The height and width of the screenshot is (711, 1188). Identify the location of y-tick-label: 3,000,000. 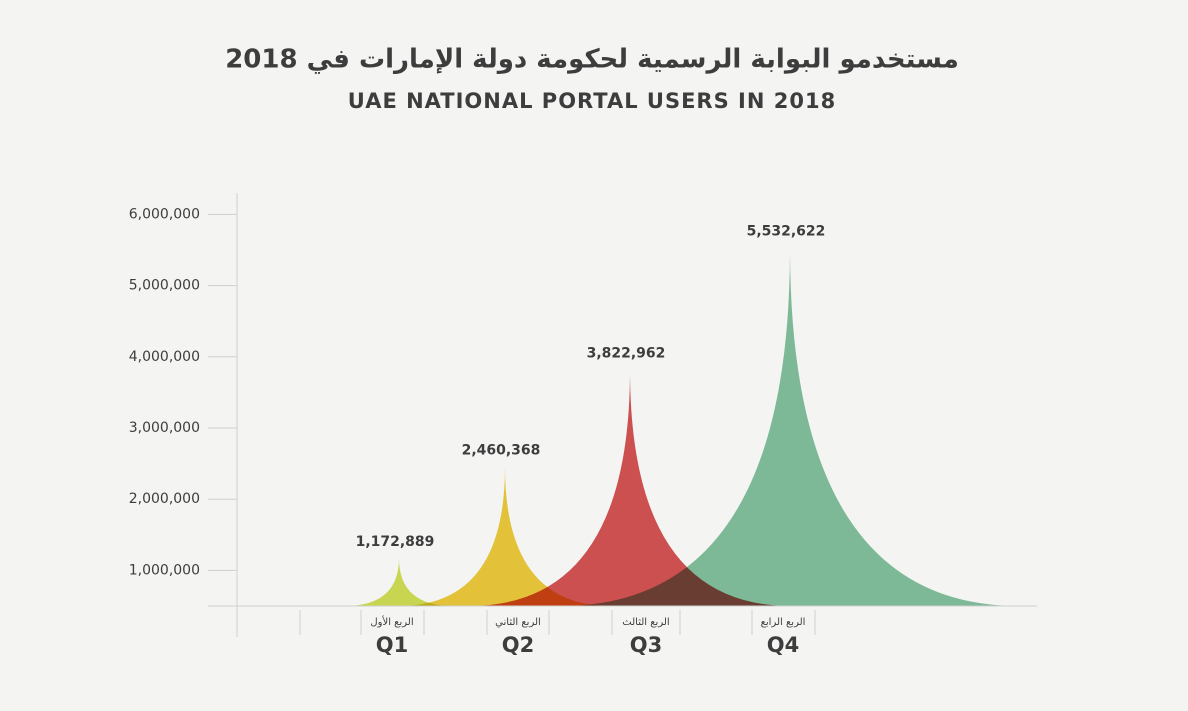
(164, 428).